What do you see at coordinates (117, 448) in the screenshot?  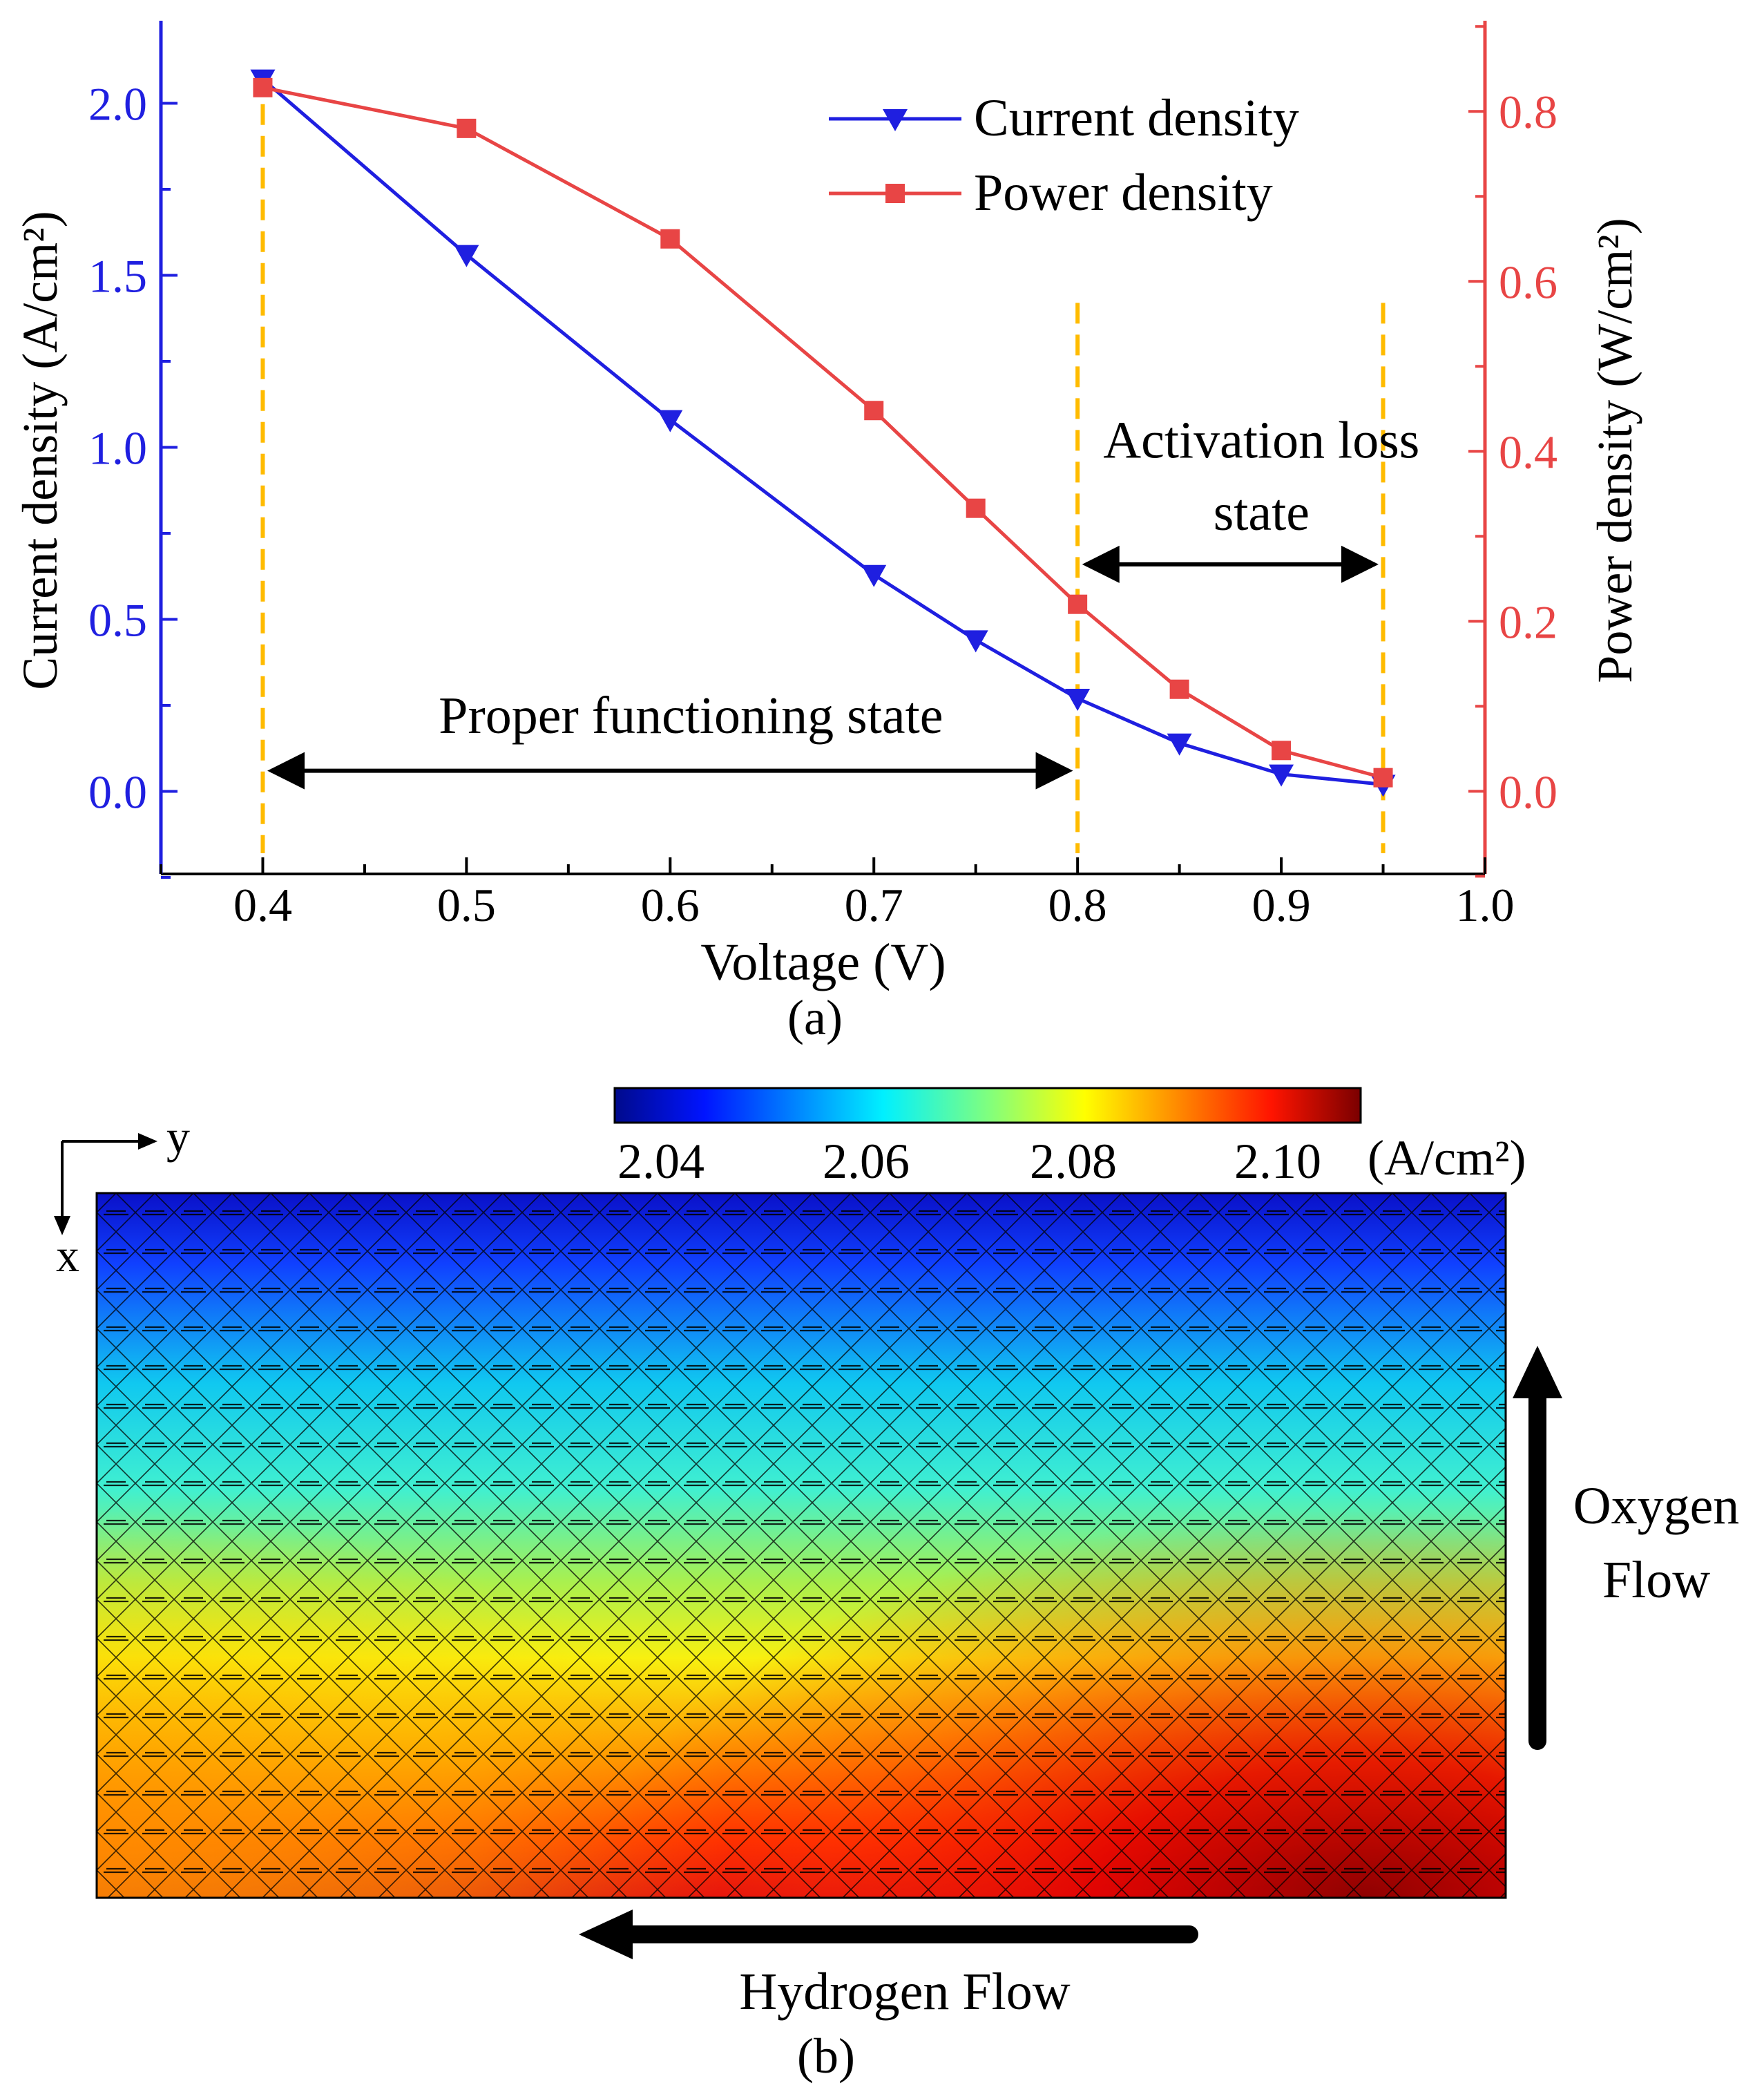 I see `y-left-tick-label: 1.0` at bounding box center [117, 448].